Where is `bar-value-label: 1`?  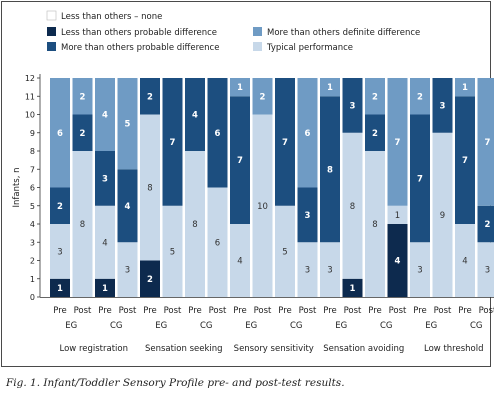 bar-value-label: 1 is located at coordinates (105, 289).